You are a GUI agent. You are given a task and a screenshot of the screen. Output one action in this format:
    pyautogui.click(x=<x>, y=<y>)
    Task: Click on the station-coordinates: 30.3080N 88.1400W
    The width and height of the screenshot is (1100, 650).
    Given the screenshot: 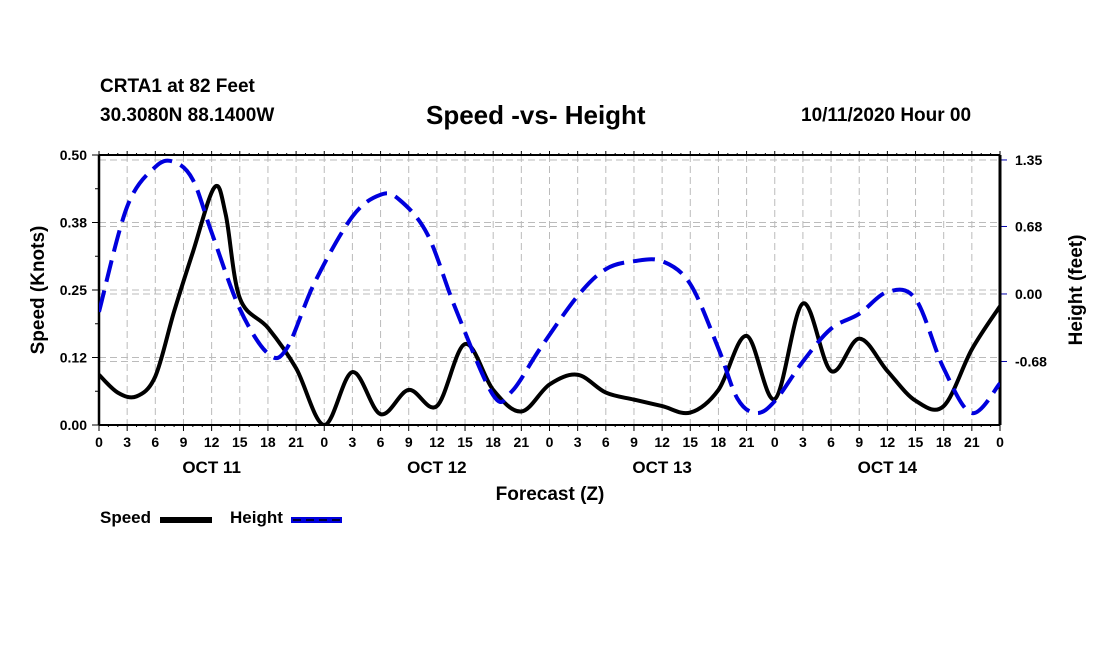 What is the action you would take?
    pyautogui.click(x=187, y=115)
    